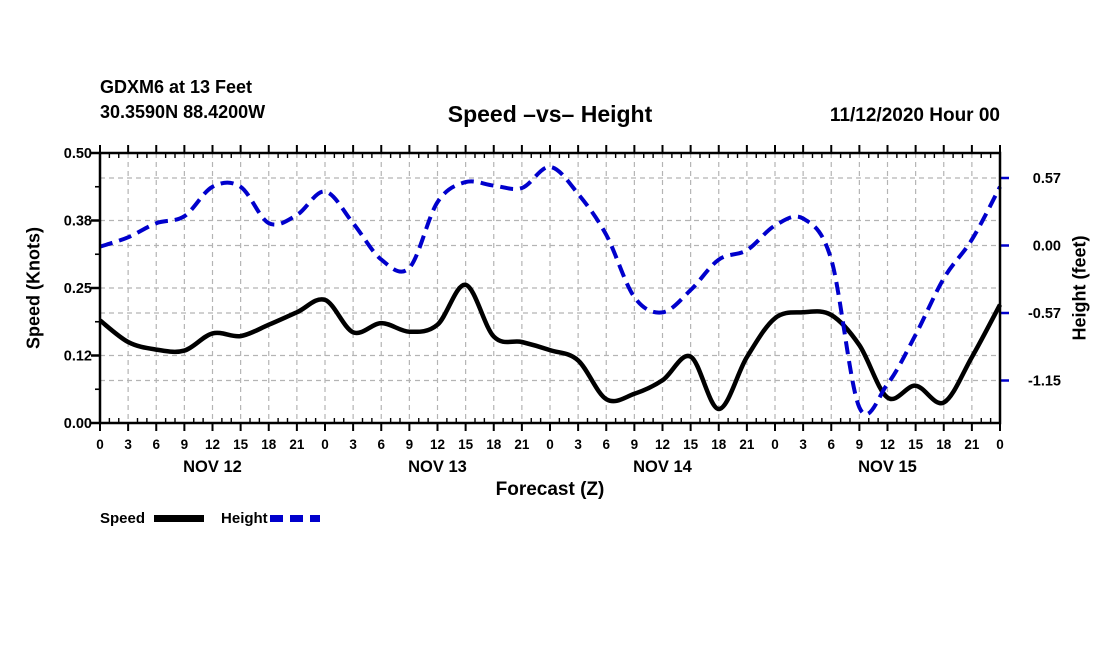  What do you see at coordinates (244, 518) in the screenshot?
I see `legend-height-label: Height` at bounding box center [244, 518].